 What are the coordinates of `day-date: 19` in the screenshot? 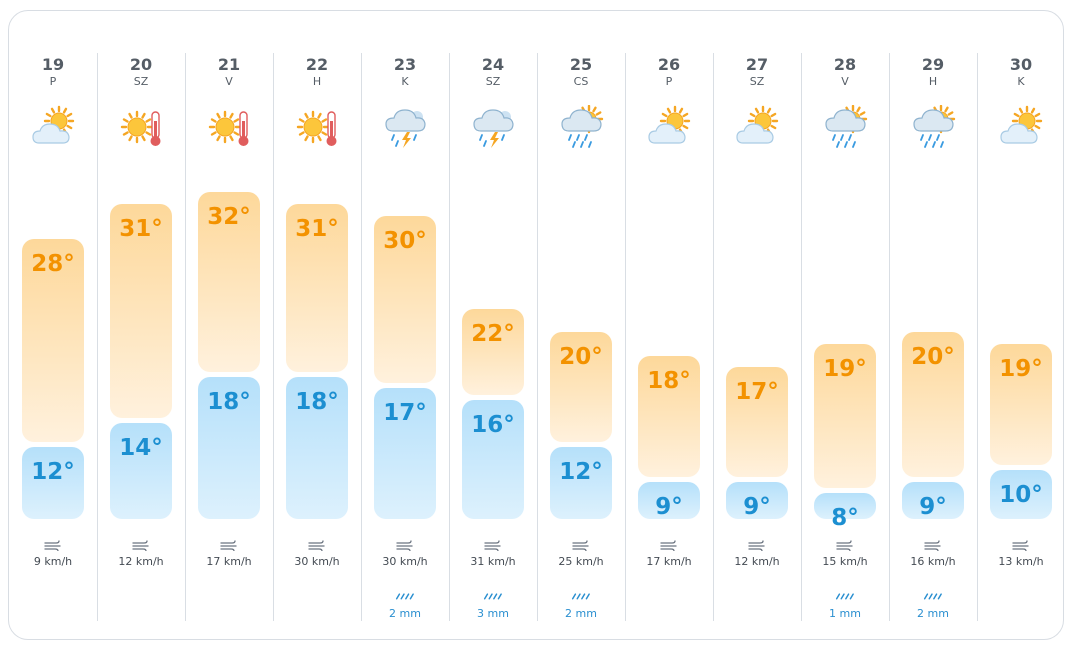 It's located at (53, 64).